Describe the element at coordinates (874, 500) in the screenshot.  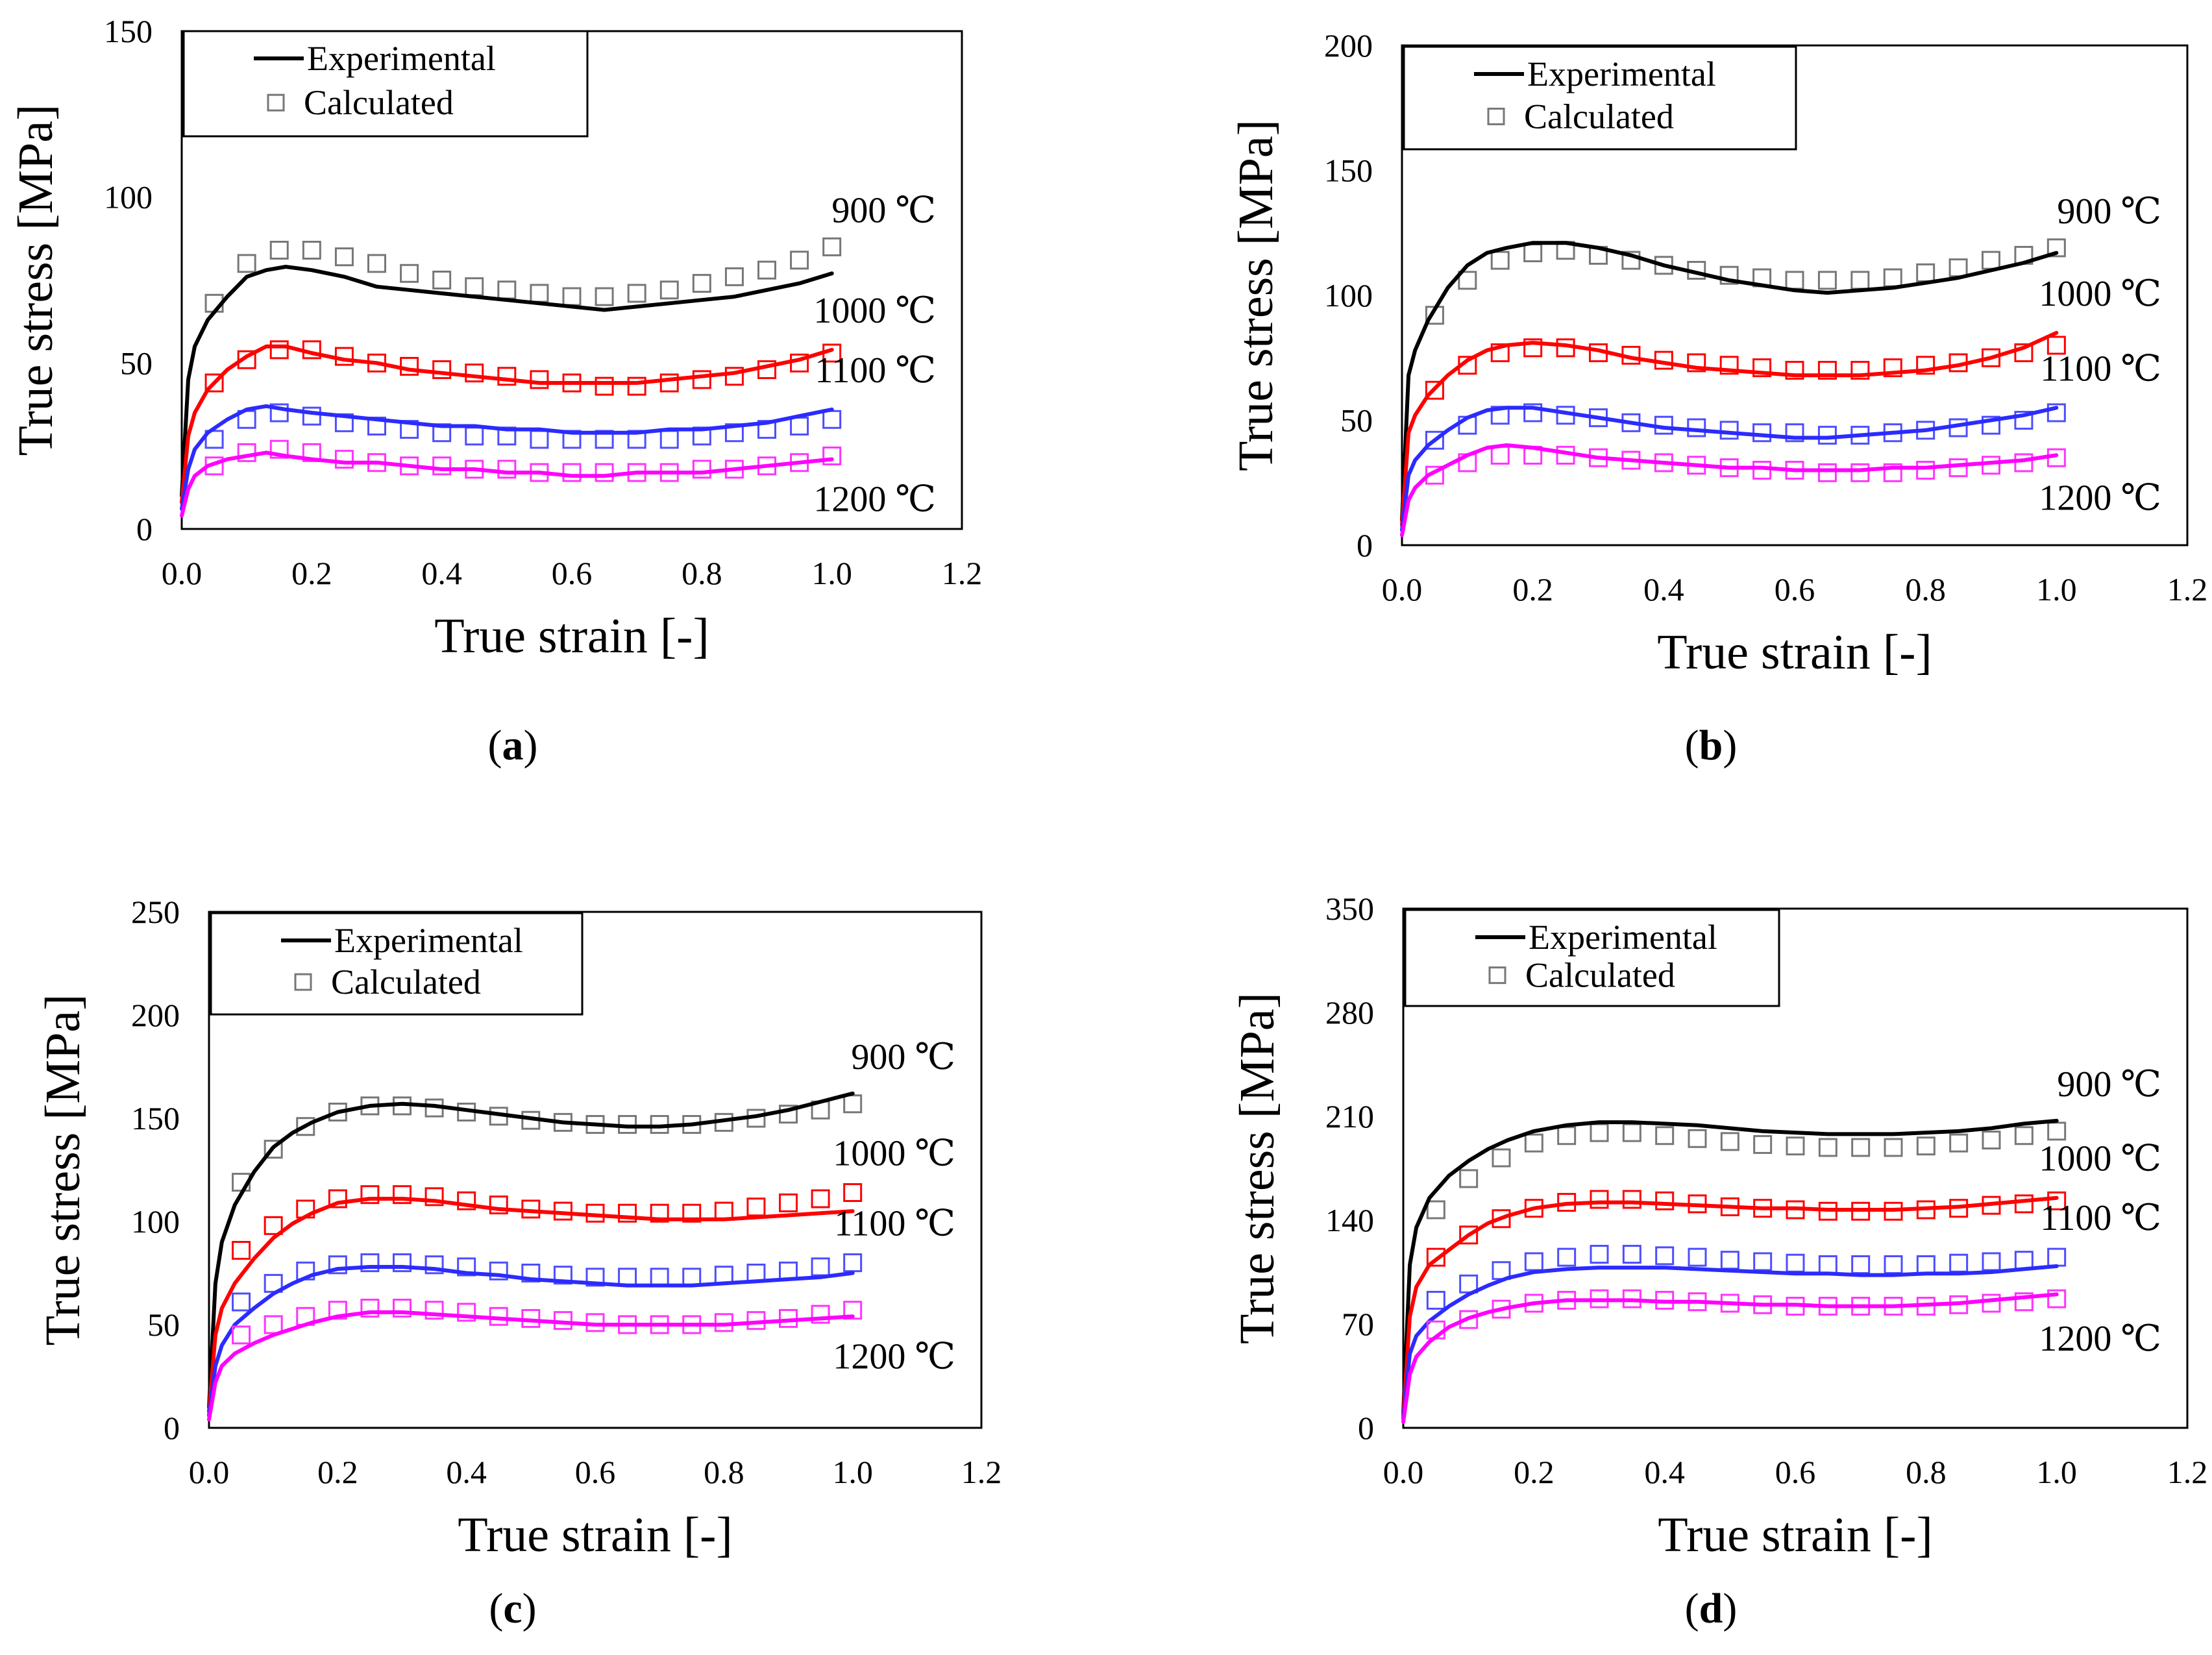
I see `temperature-label-1200-a: 1200 ℃` at that location.